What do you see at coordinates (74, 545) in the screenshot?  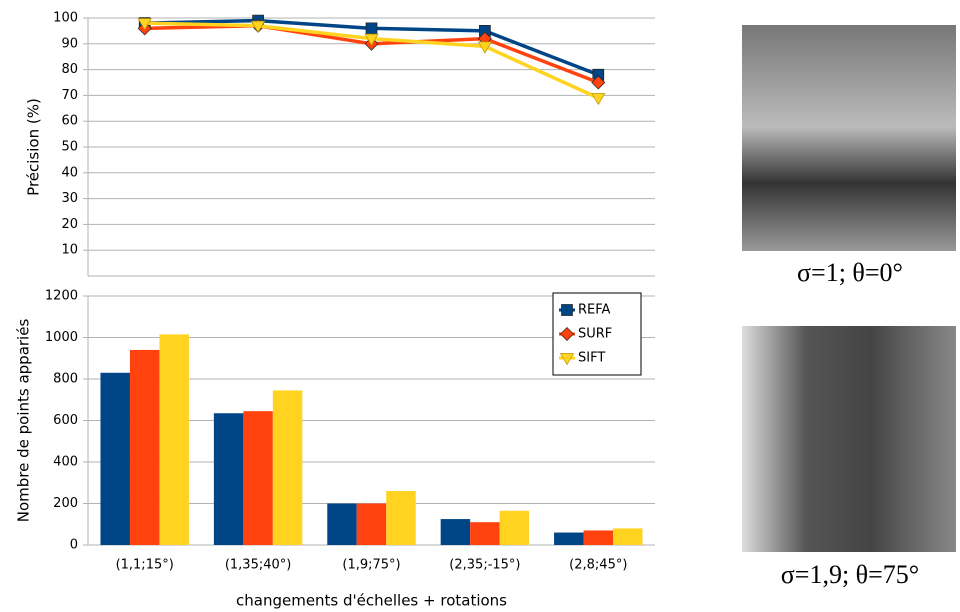 I see `y-tick-label: 0` at bounding box center [74, 545].